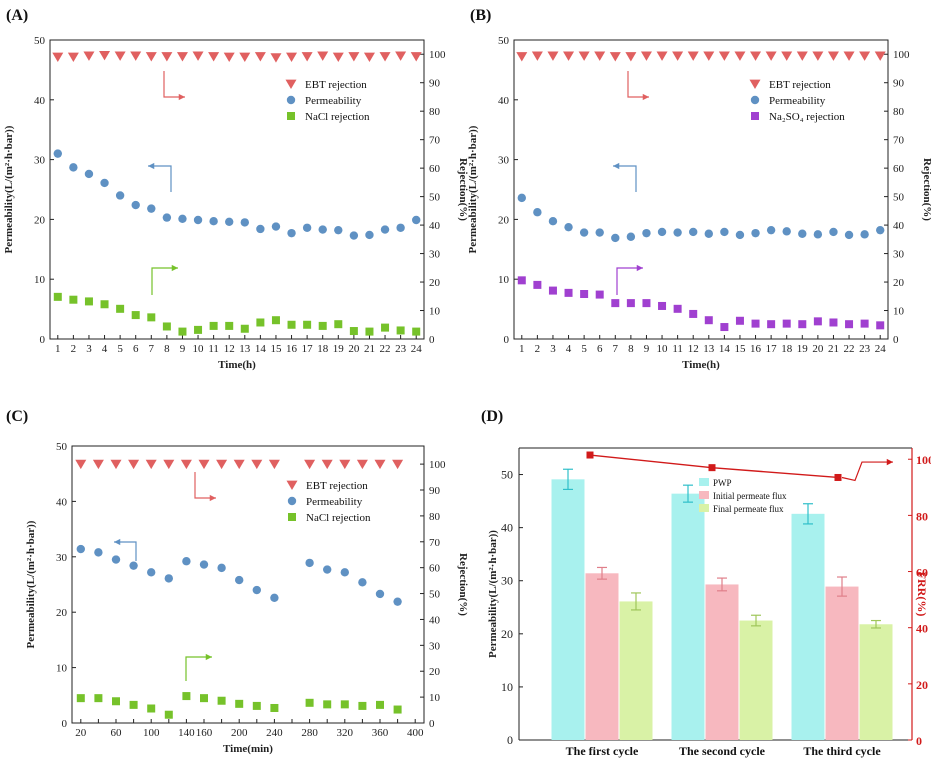 The height and width of the screenshot is (763, 931). Describe the element at coordinates (160, 178) in the screenshot. I see `panel-a-permeability-axis-arrow` at that location.